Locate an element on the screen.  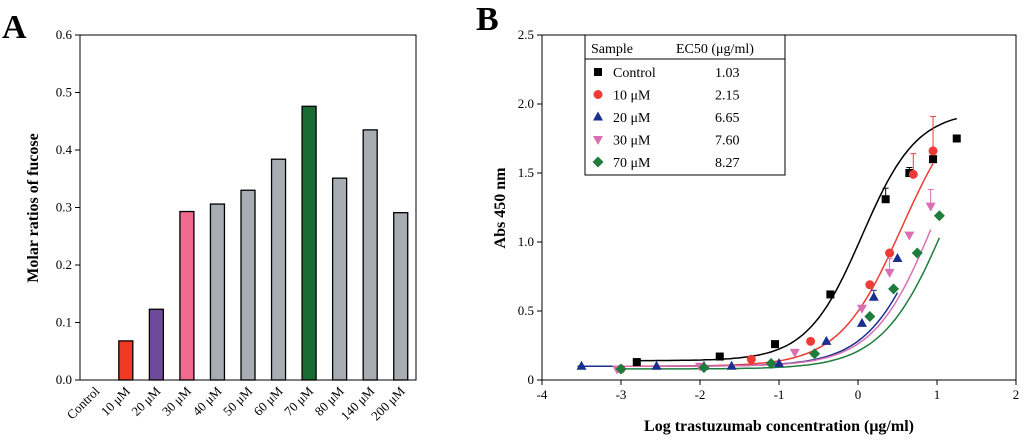
panel-a-y-tick-label: 0.3 is located at coordinates (64, 207).